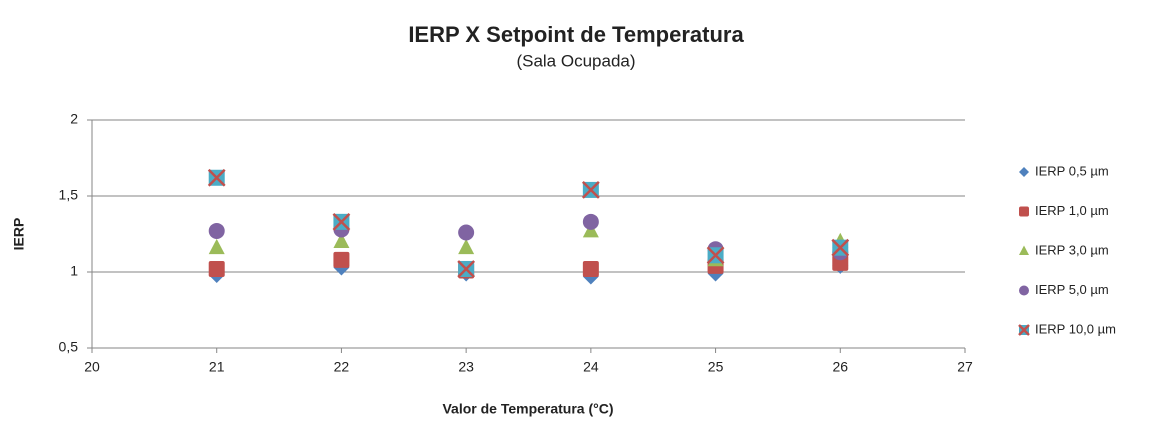 Image resolution: width=1153 pixels, height=423 pixels. I want to click on chart-title: IERP X Setpoint de Temperatura, so click(576, 34).